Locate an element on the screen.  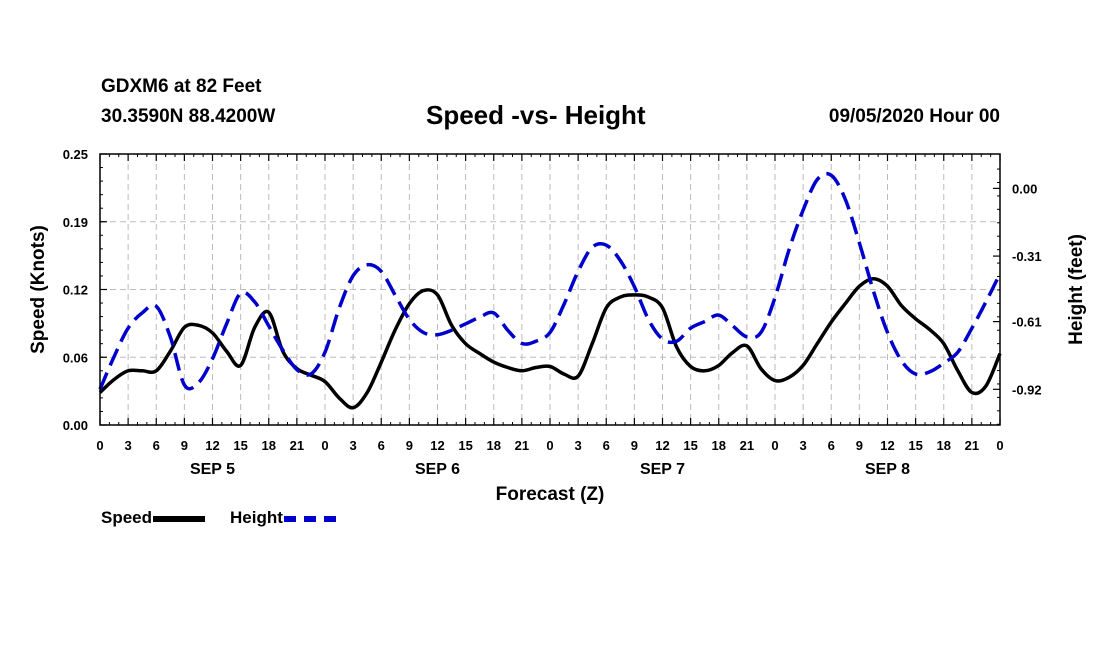
y-right-tick-label: -0.31 is located at coordinates (1027, 256).